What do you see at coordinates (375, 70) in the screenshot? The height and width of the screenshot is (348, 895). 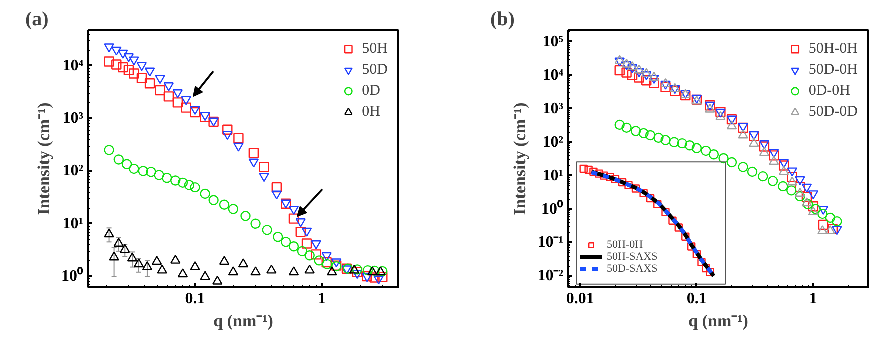 I see `legend-label: 50D` at bounding box center [375, 70].